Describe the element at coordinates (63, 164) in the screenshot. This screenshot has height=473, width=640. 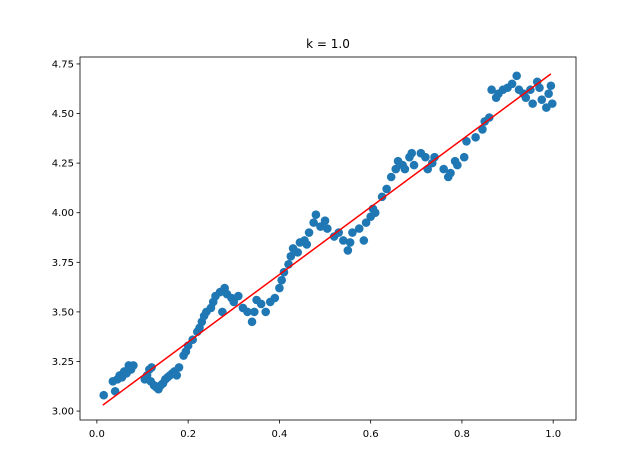
I see `y-tick-label: 4.25` at that location.